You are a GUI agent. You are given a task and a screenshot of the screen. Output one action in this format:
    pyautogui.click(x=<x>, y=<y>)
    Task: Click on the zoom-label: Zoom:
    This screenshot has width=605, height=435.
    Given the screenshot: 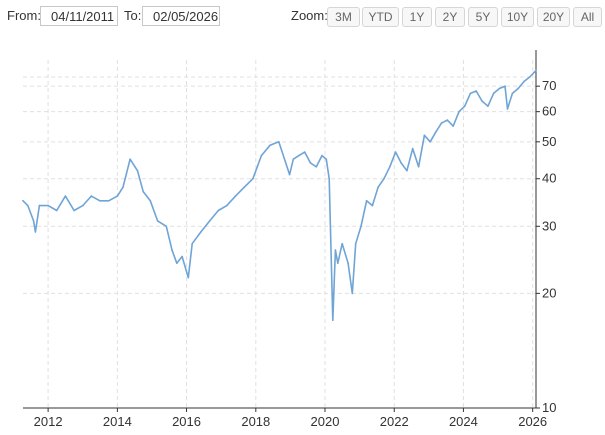 What is the action you would take?
    pyautogui.click(x=309, y=15)
    